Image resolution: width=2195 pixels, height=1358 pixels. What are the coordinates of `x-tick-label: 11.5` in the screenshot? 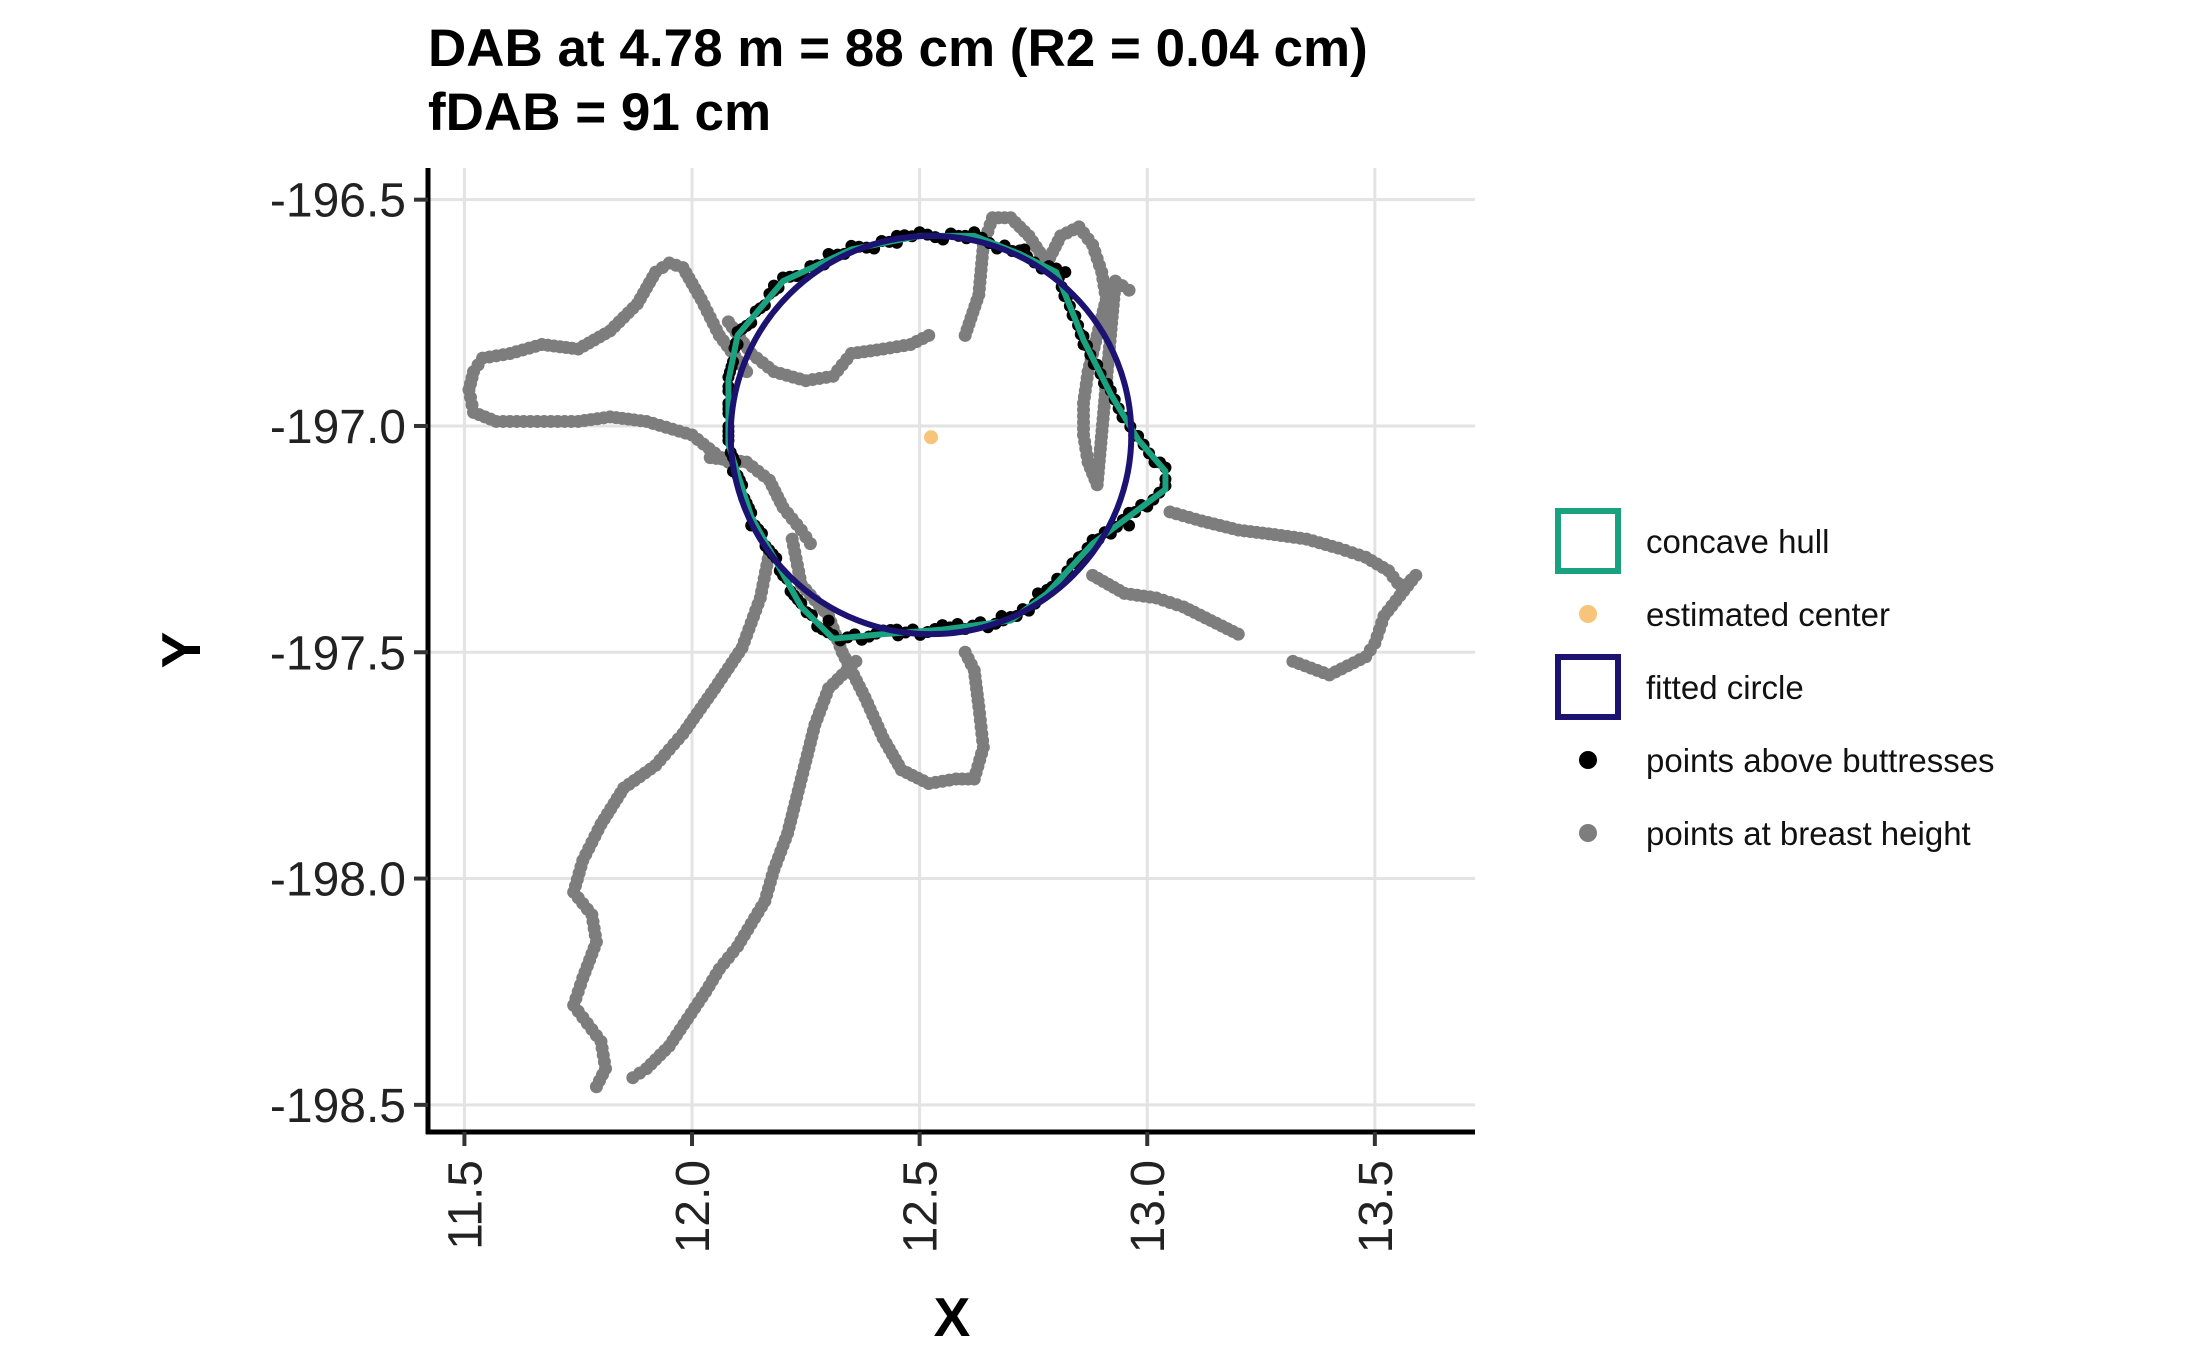 It's located at (465, 1205).